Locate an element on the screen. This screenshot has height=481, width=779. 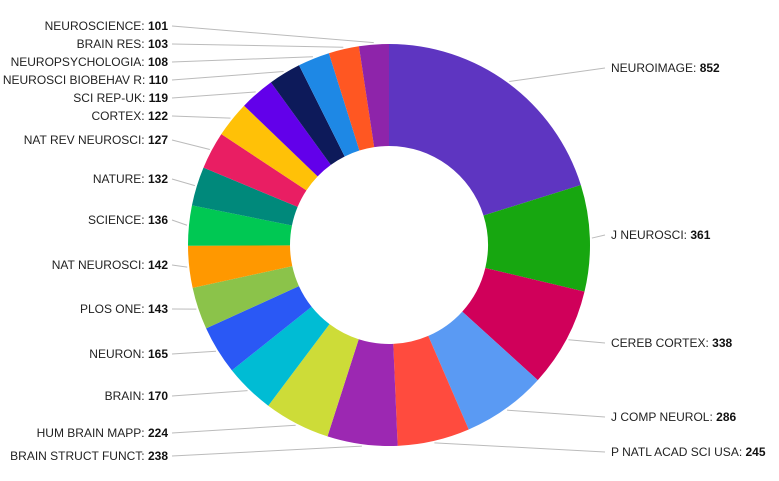
label-value: 286 is located at coordinates (726, 417).